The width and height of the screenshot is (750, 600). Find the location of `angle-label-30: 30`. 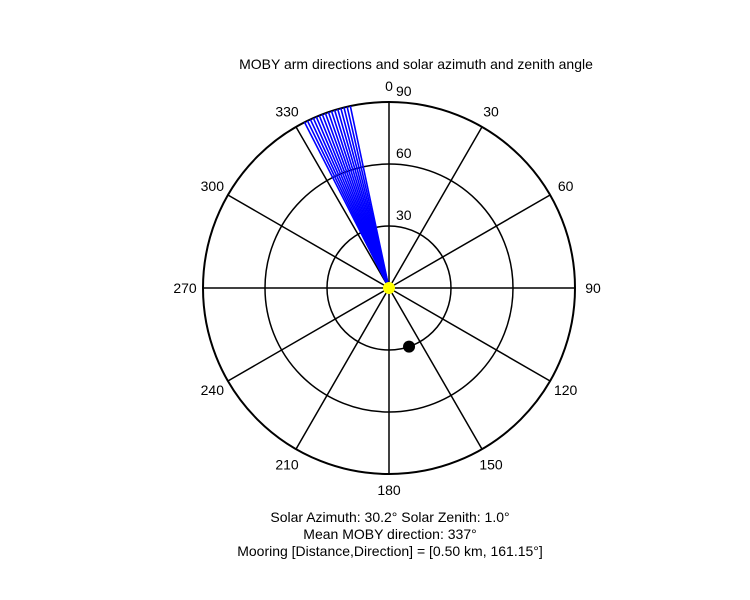

angle-label-30: 30 is located at coordinates (491, 111).